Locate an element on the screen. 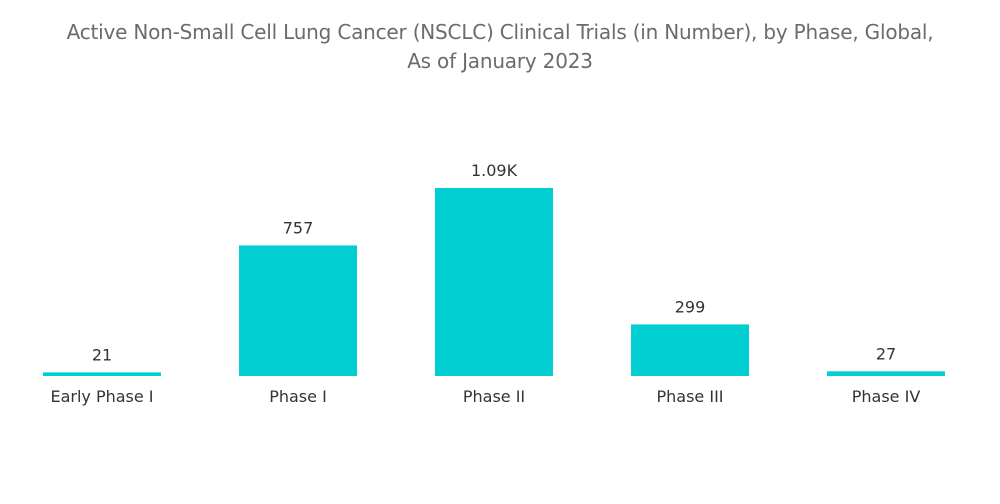 The width and height of the screenshot is (1000, 504). category-label-phase-iii: Phase III is located at coordinates (689, 396).